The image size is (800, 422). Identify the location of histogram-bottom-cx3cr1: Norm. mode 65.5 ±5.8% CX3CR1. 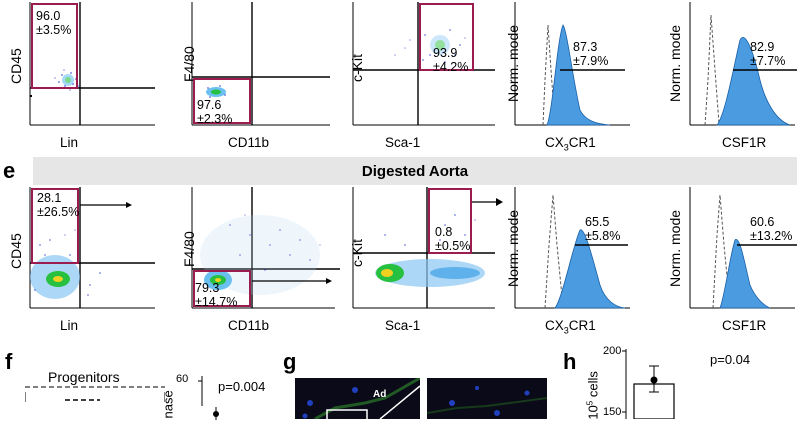
(565, 265).